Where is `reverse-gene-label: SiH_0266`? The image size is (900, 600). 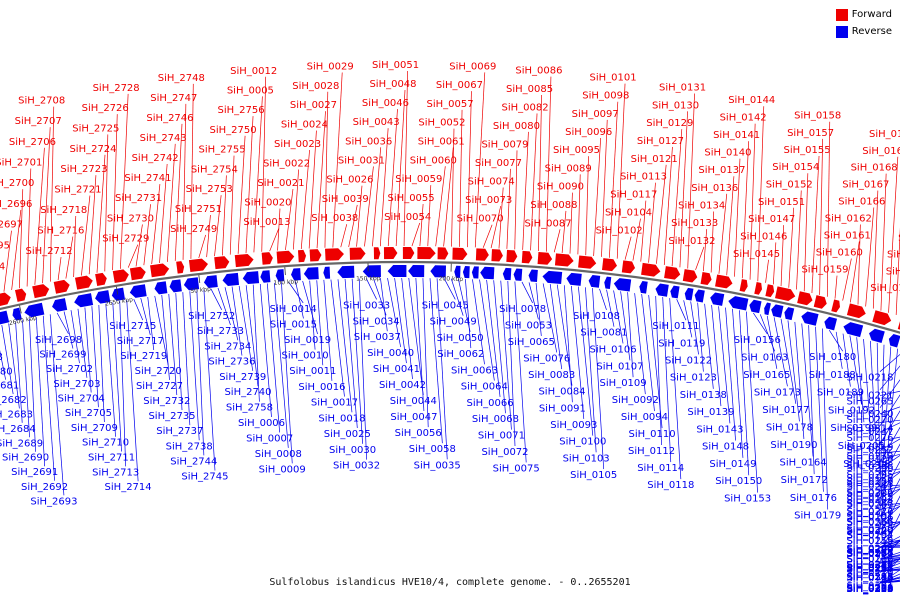 reverse-gene-label: SiH_0266 is located at coordinates (869, 588).